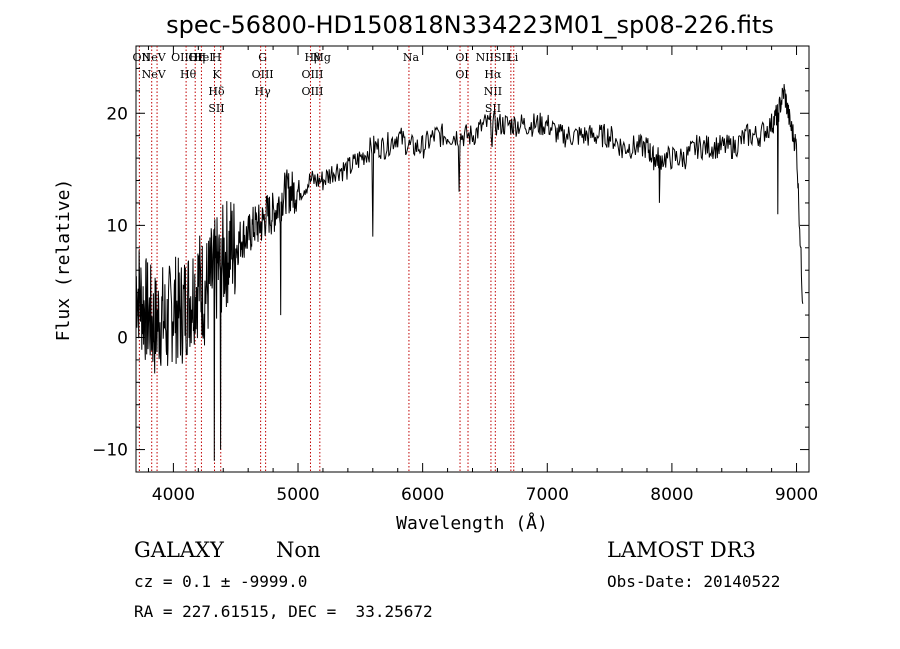 The width and height of the screenshot is (900, 649). What do you see at coordinates (203, 57) in the screenshot?
I see `line-label: HeI` at bounding box center [203, 57].